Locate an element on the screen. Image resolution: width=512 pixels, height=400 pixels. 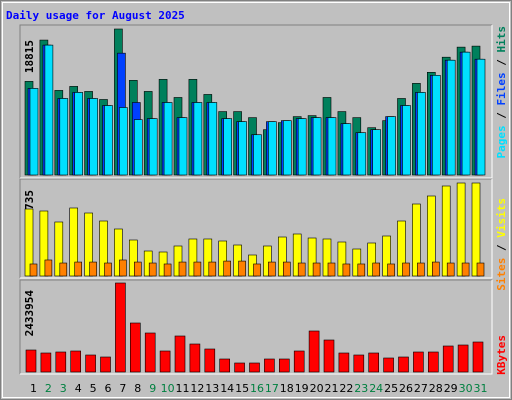
x-tick-label: 21 is located at coordinates (332, 388).